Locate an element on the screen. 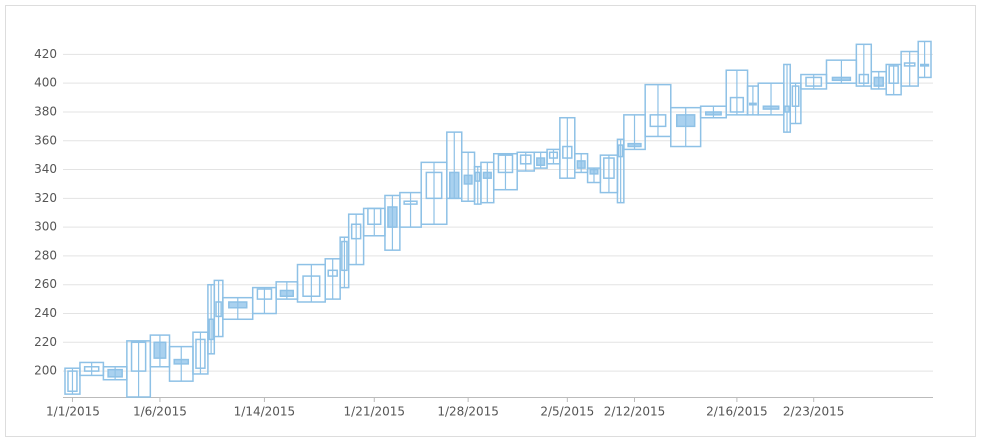  y-tick-label: 340 is located at coordinates (45, 169).